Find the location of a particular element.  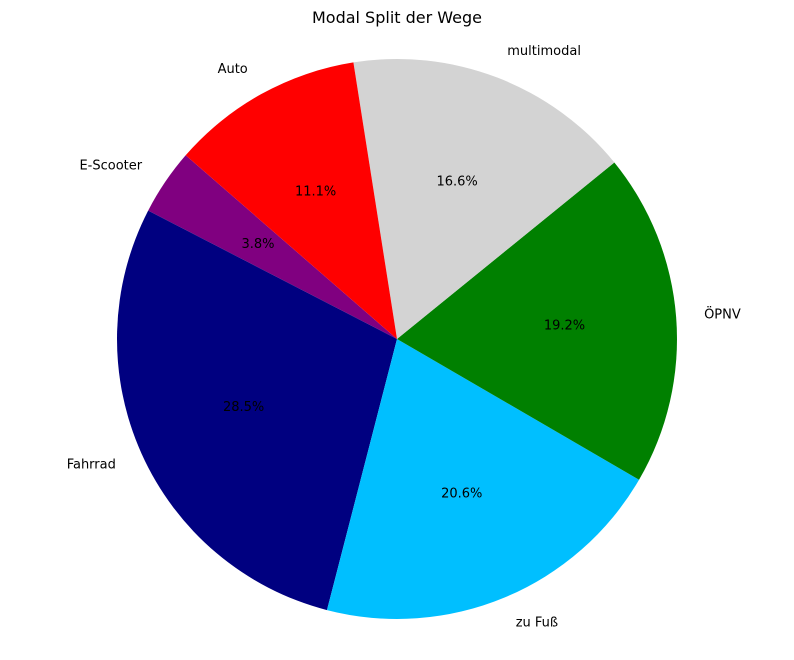

pie-slice-auto is located at coordinates (291, 201).